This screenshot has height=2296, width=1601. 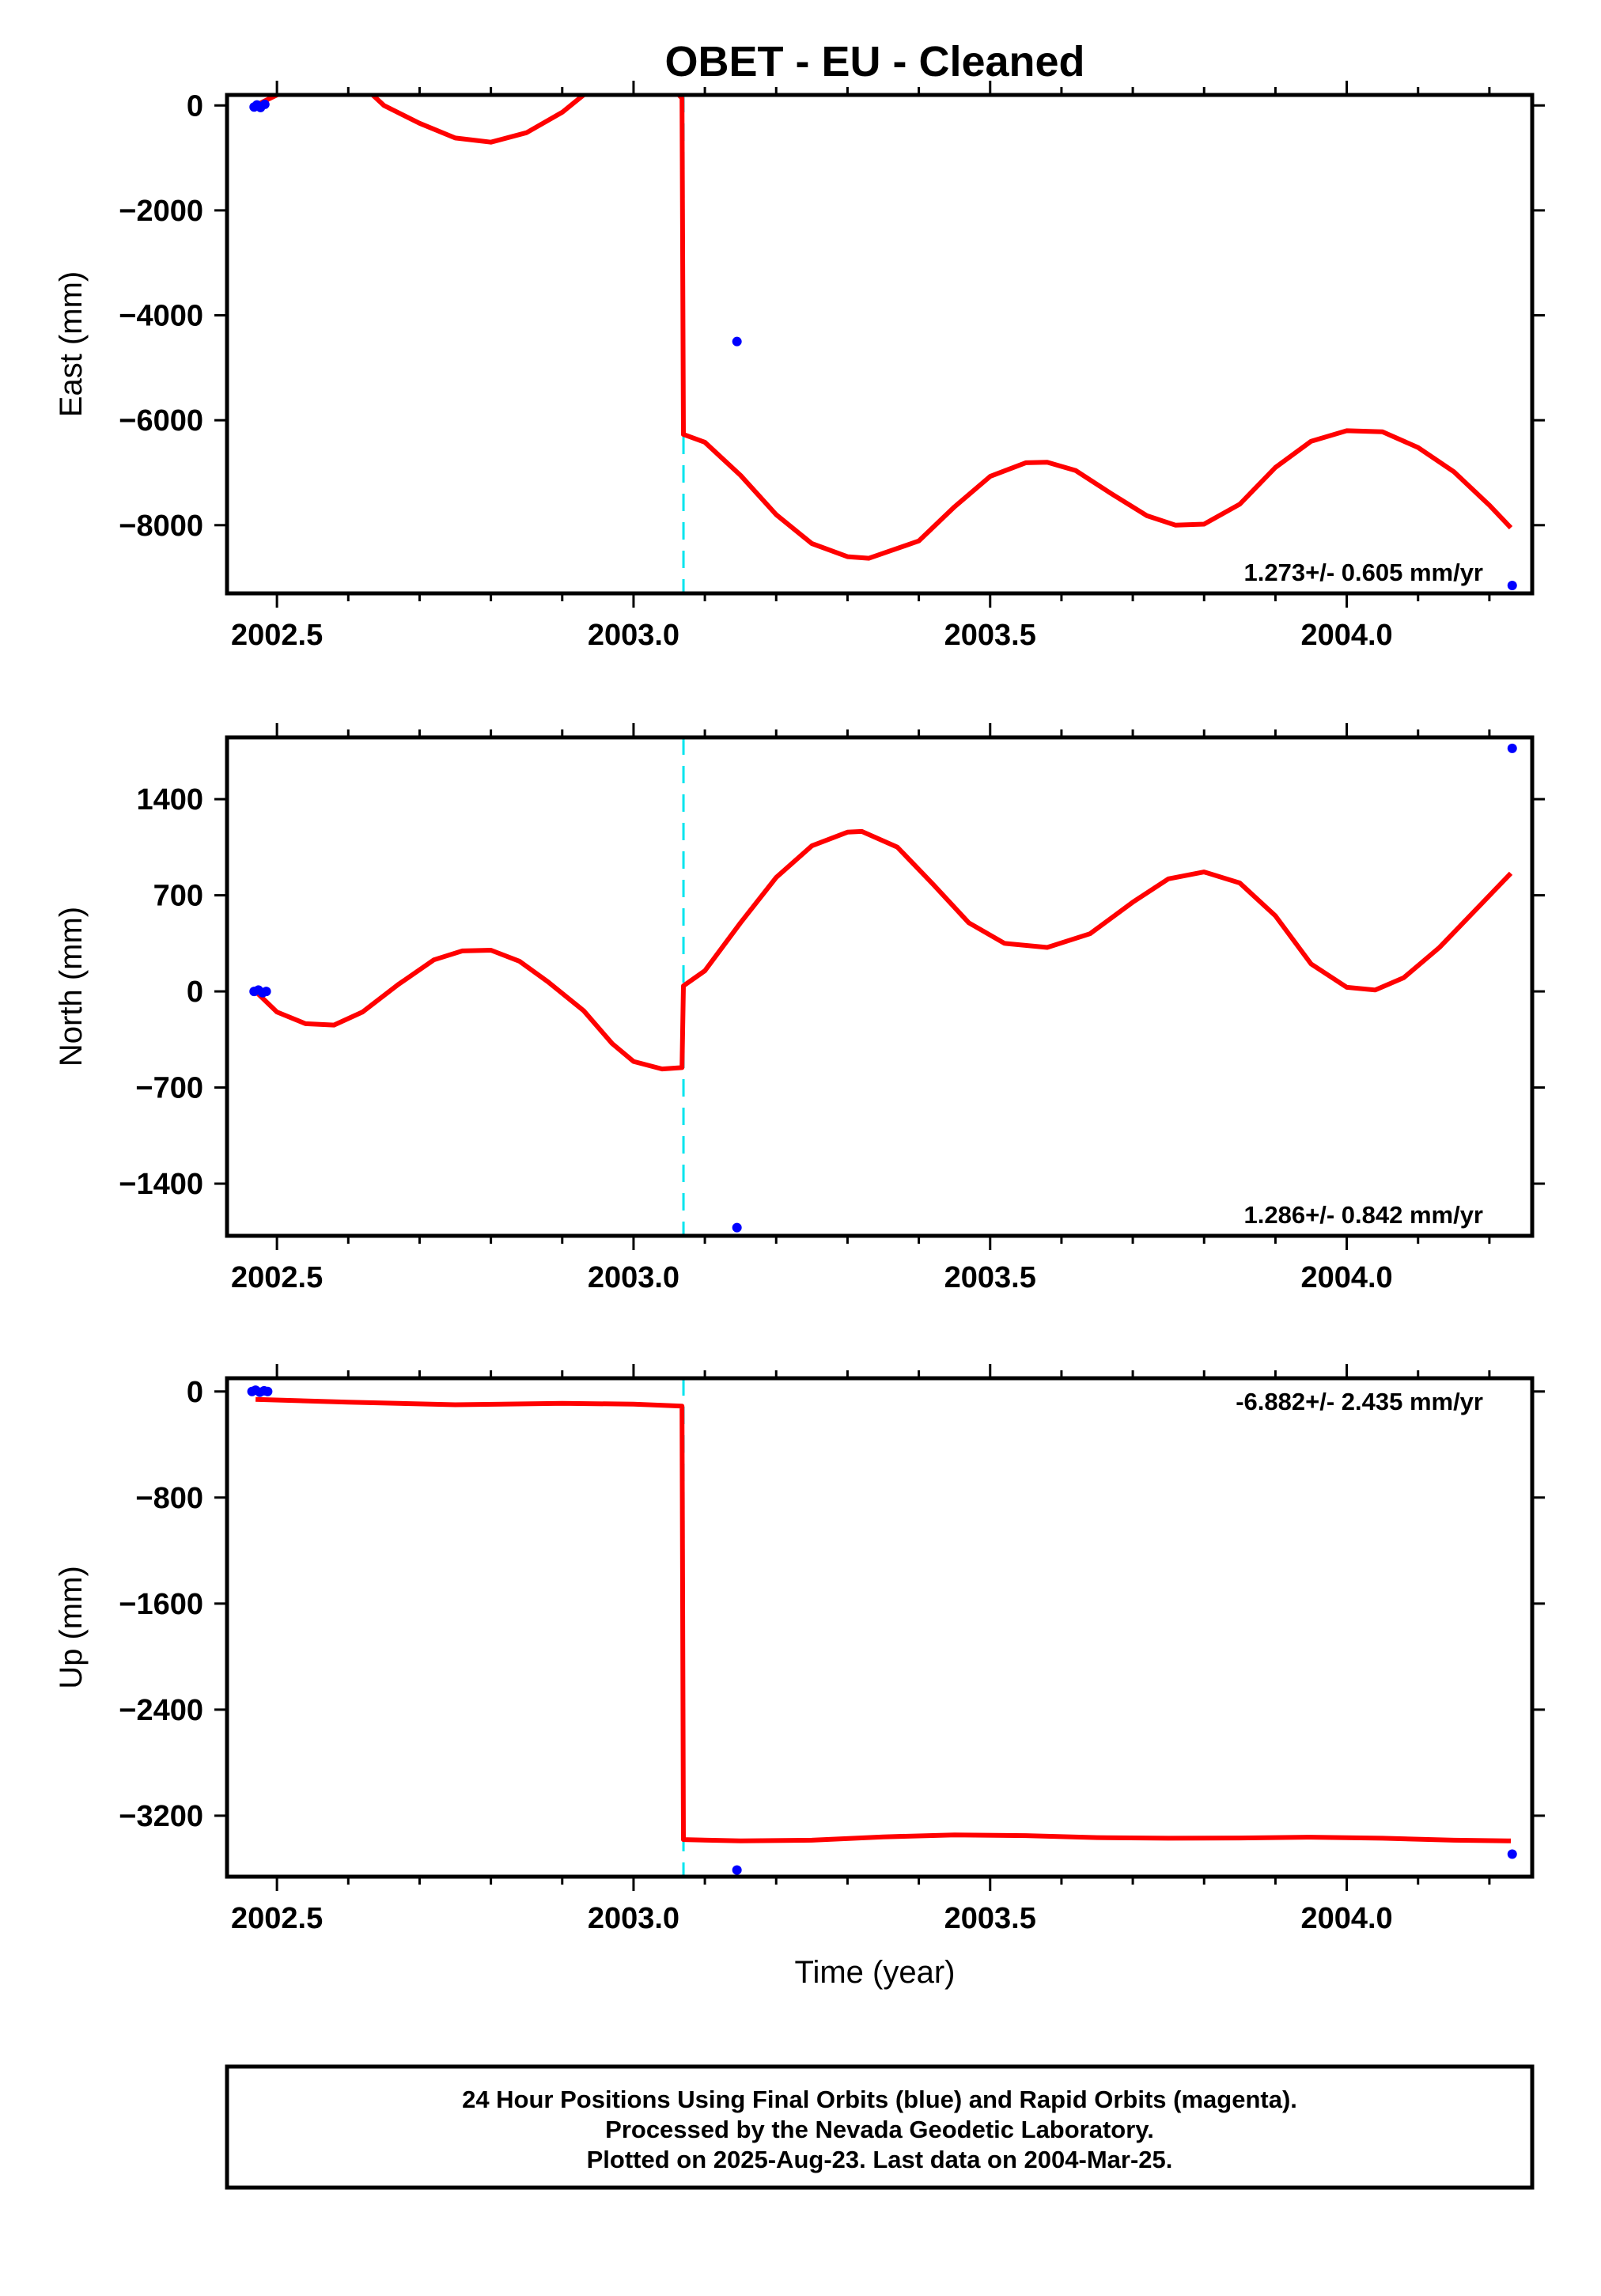 I want to click on north-y-tick-label: 0, so click(x=195, y=992).